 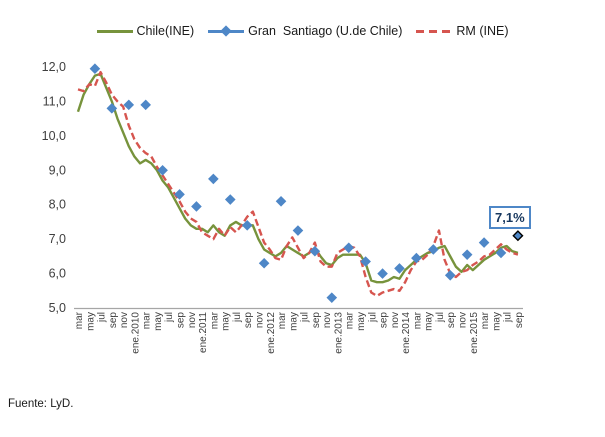 What do you see at coordinates (434, 31) in the screenshot?
I see `rm-dashed-line-swatch-icon` at bounding box center [434, 31].